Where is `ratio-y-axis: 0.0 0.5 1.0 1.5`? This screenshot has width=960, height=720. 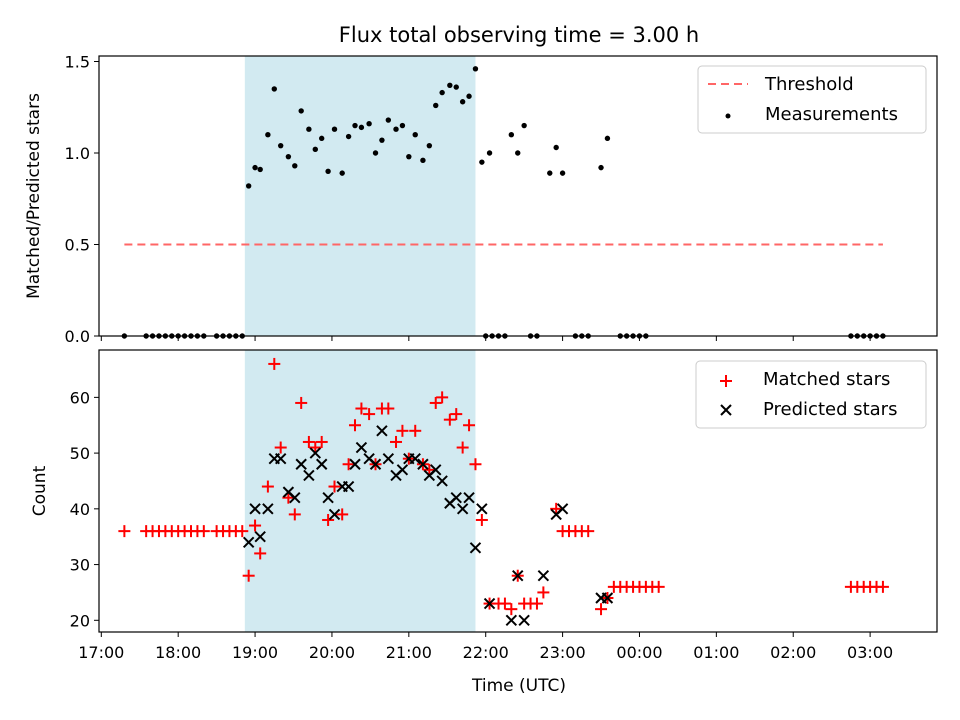 ratio-y-axis: 0.0 0.5 1.0 1.5 is located at coordinates (82, 199).